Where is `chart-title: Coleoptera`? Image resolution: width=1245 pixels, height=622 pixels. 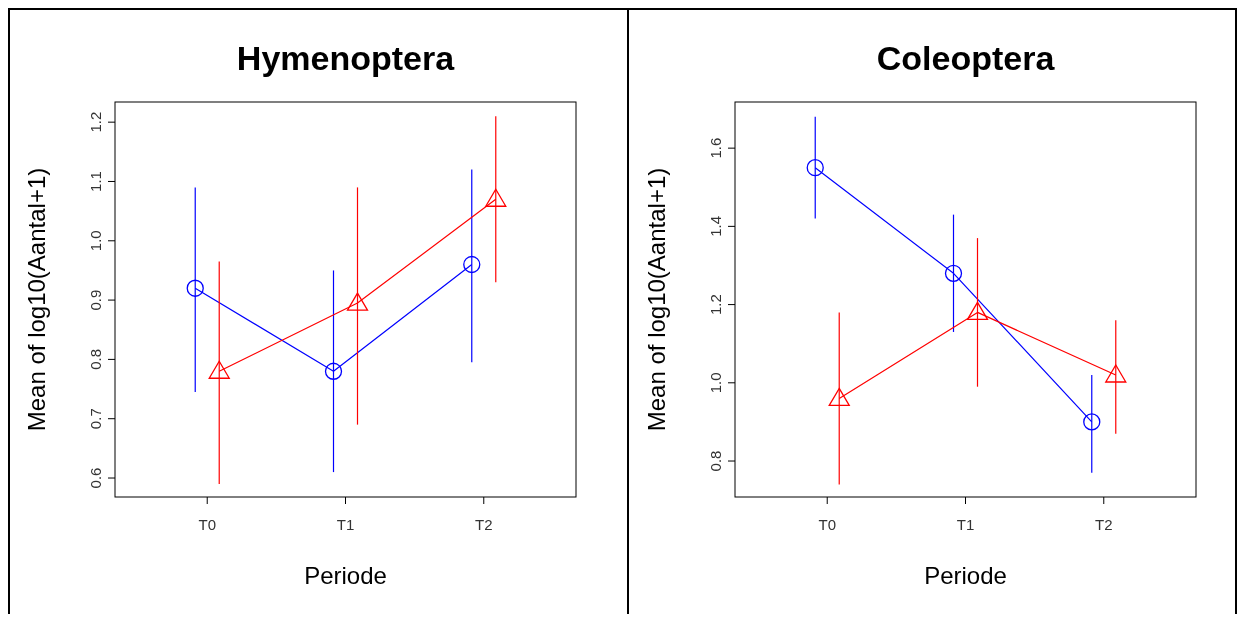 chart-title: Coleoptera is located at coordinates (966, 58).